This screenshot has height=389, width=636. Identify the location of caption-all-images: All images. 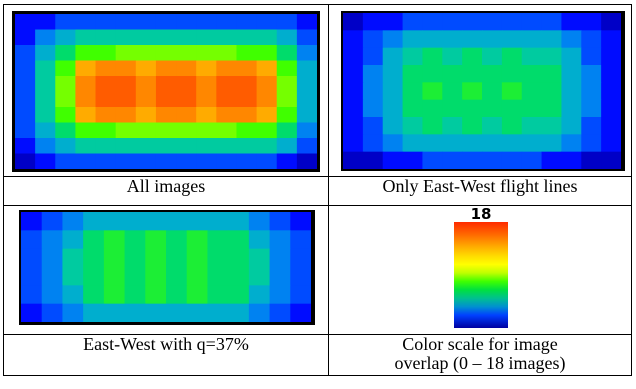
(166, 191).